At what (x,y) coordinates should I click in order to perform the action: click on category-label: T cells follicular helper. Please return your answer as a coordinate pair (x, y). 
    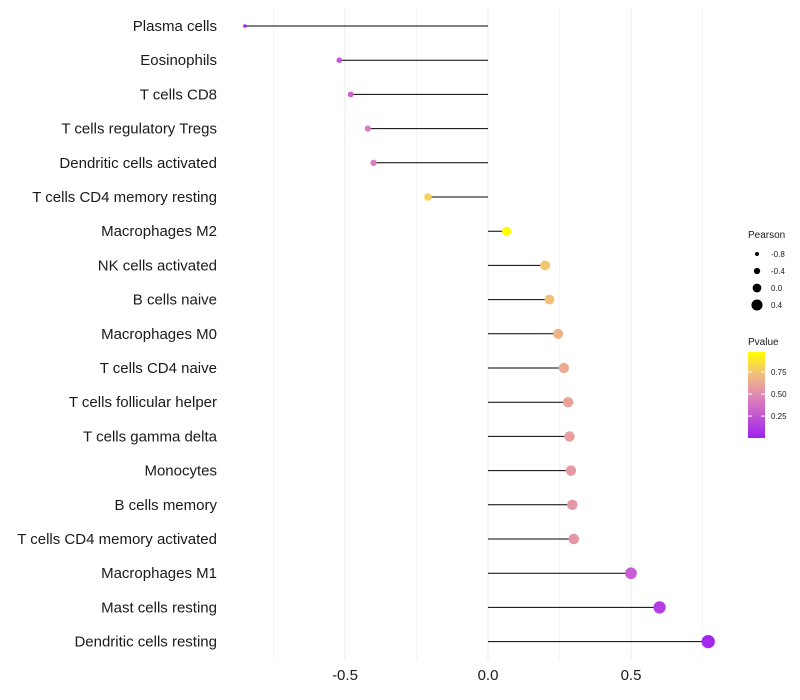
    Looking at the image, I should click on (143, 402).